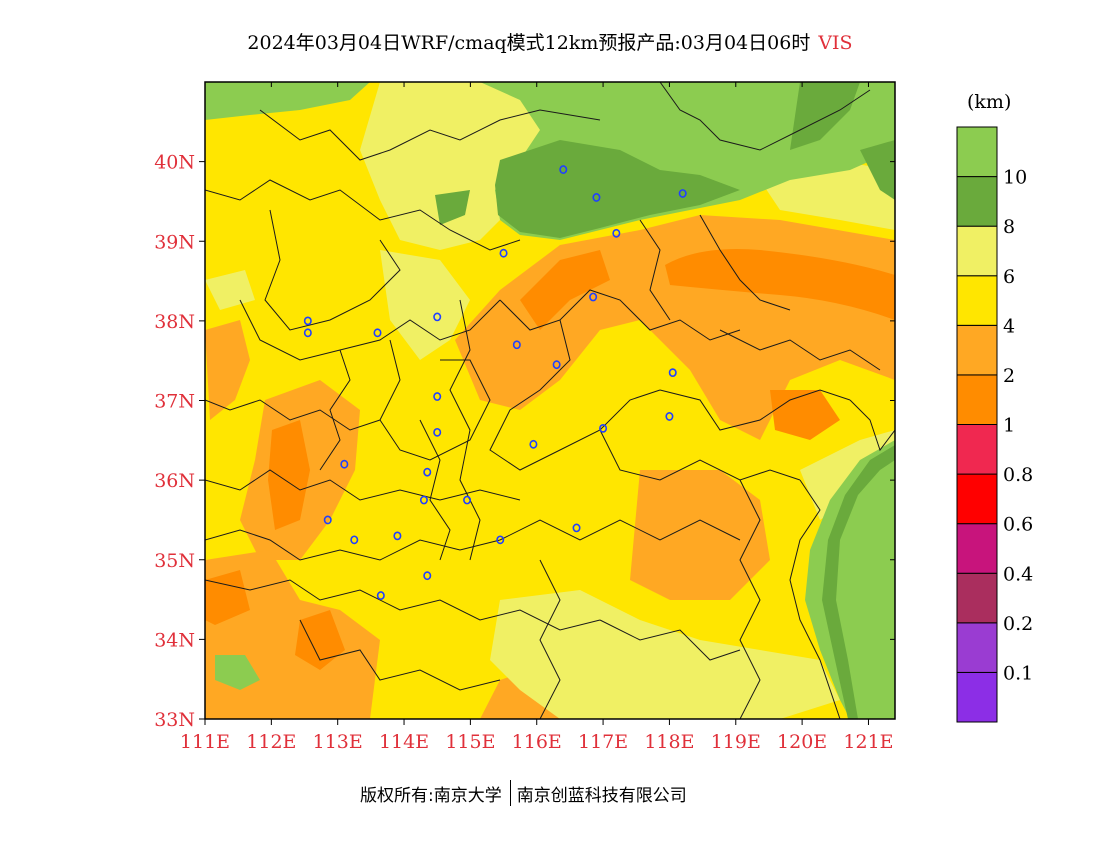 Image resolution: width=1100 pixels, height=850 pixels. I want to click on lon-tick-label: 112E, so click(271, 742).